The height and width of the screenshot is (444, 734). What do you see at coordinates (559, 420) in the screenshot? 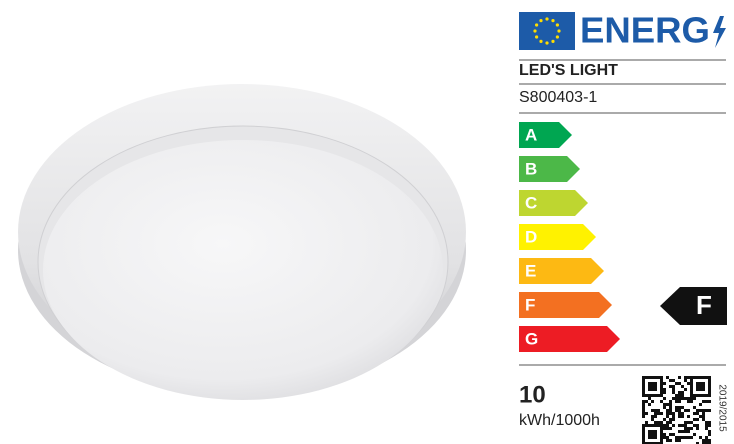
I see `consumption-unit: kWh/1000h` at bounding box center [559, 420].